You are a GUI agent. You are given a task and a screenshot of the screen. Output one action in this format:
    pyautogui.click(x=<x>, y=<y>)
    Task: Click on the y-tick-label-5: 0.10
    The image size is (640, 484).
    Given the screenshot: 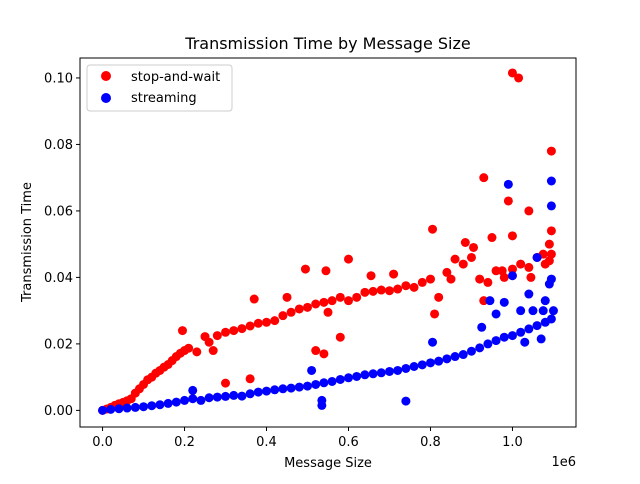 What is the action you would take?
    pyautogui.click(x=58, y=78)
    